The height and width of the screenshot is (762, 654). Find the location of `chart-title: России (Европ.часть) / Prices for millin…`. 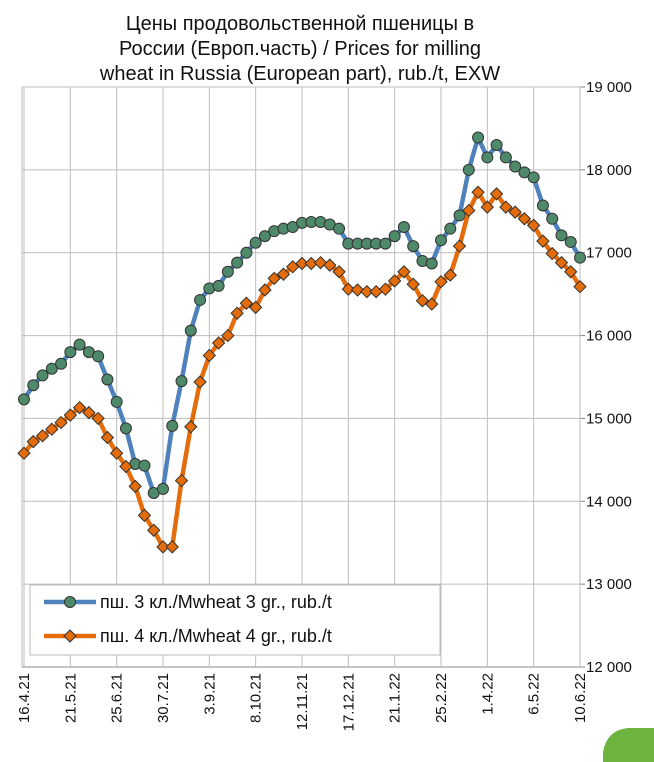

chart-title: России (Европ.часть) / Prices for millin… is located at coordinates (300, 49).